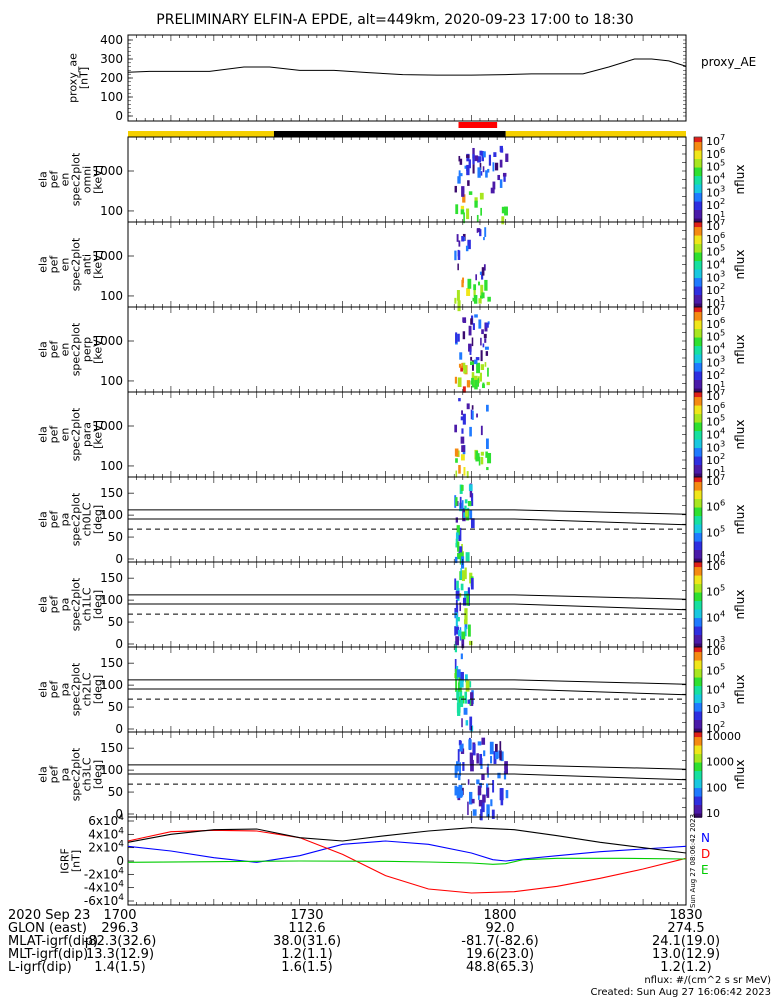 This screenshot has width=775, height=1004. I want to click on colorbar-1-title: nflux, so click(740, 180).